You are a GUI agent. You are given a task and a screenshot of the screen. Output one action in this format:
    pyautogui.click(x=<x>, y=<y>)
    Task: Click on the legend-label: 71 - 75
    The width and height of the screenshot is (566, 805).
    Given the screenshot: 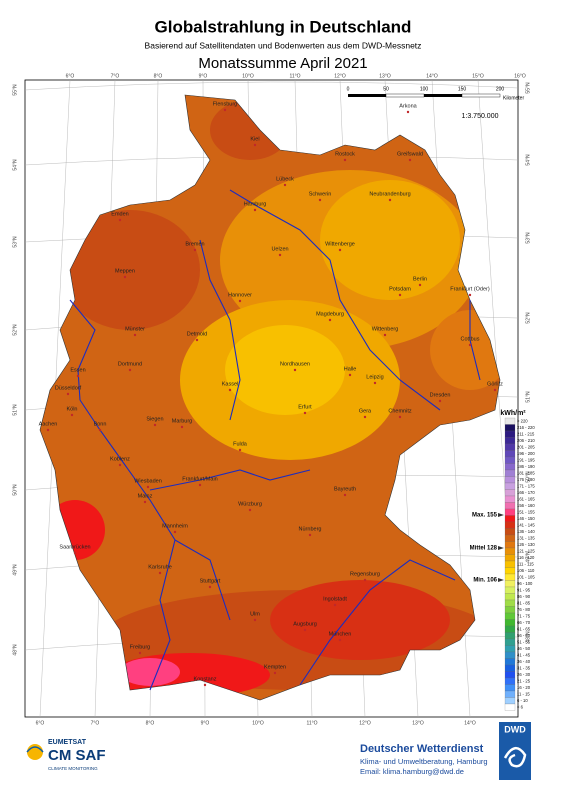 What is the action you would take?
    pyautogui.click(x=524, y=615)
    